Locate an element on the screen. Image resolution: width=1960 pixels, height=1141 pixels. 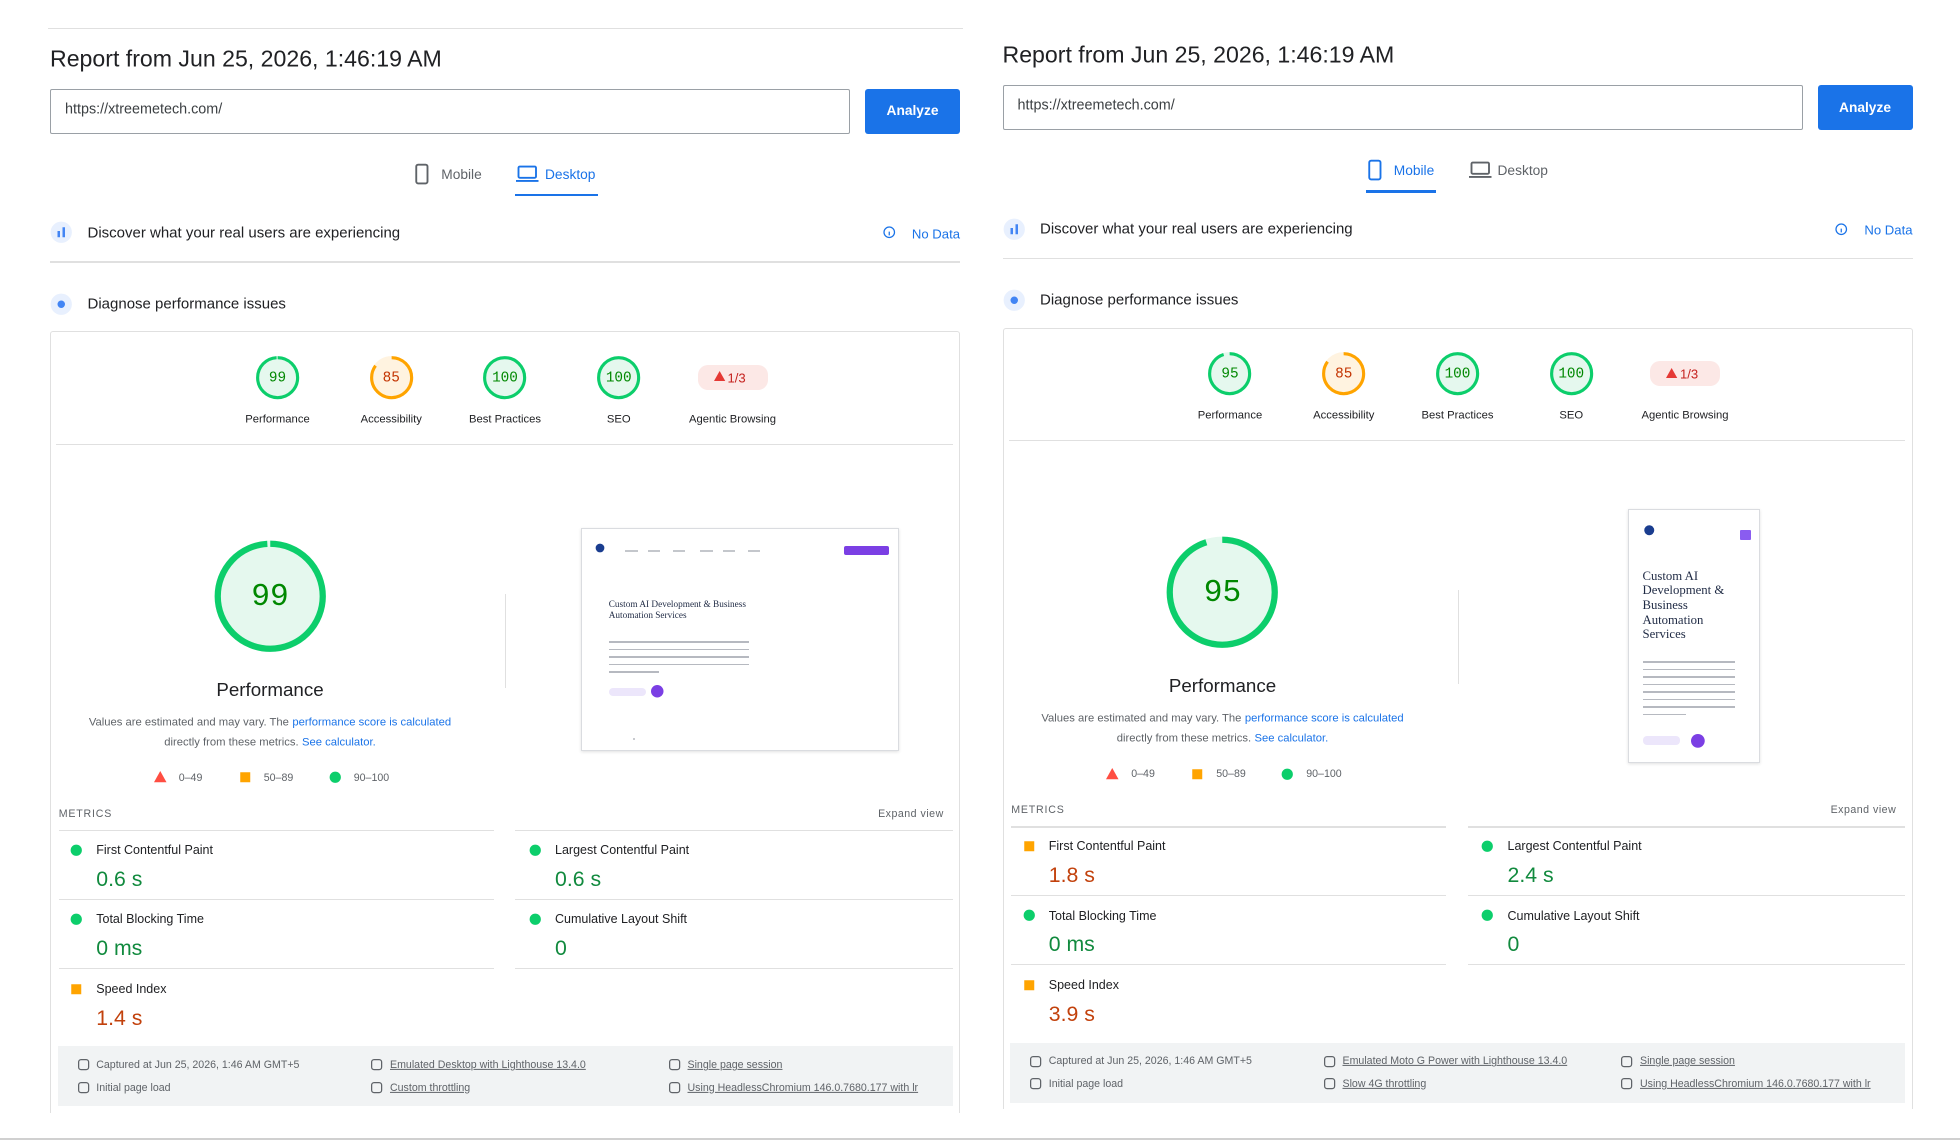
note-text: Values are estimated and may vary. The is located at coordinates (1141, 718).